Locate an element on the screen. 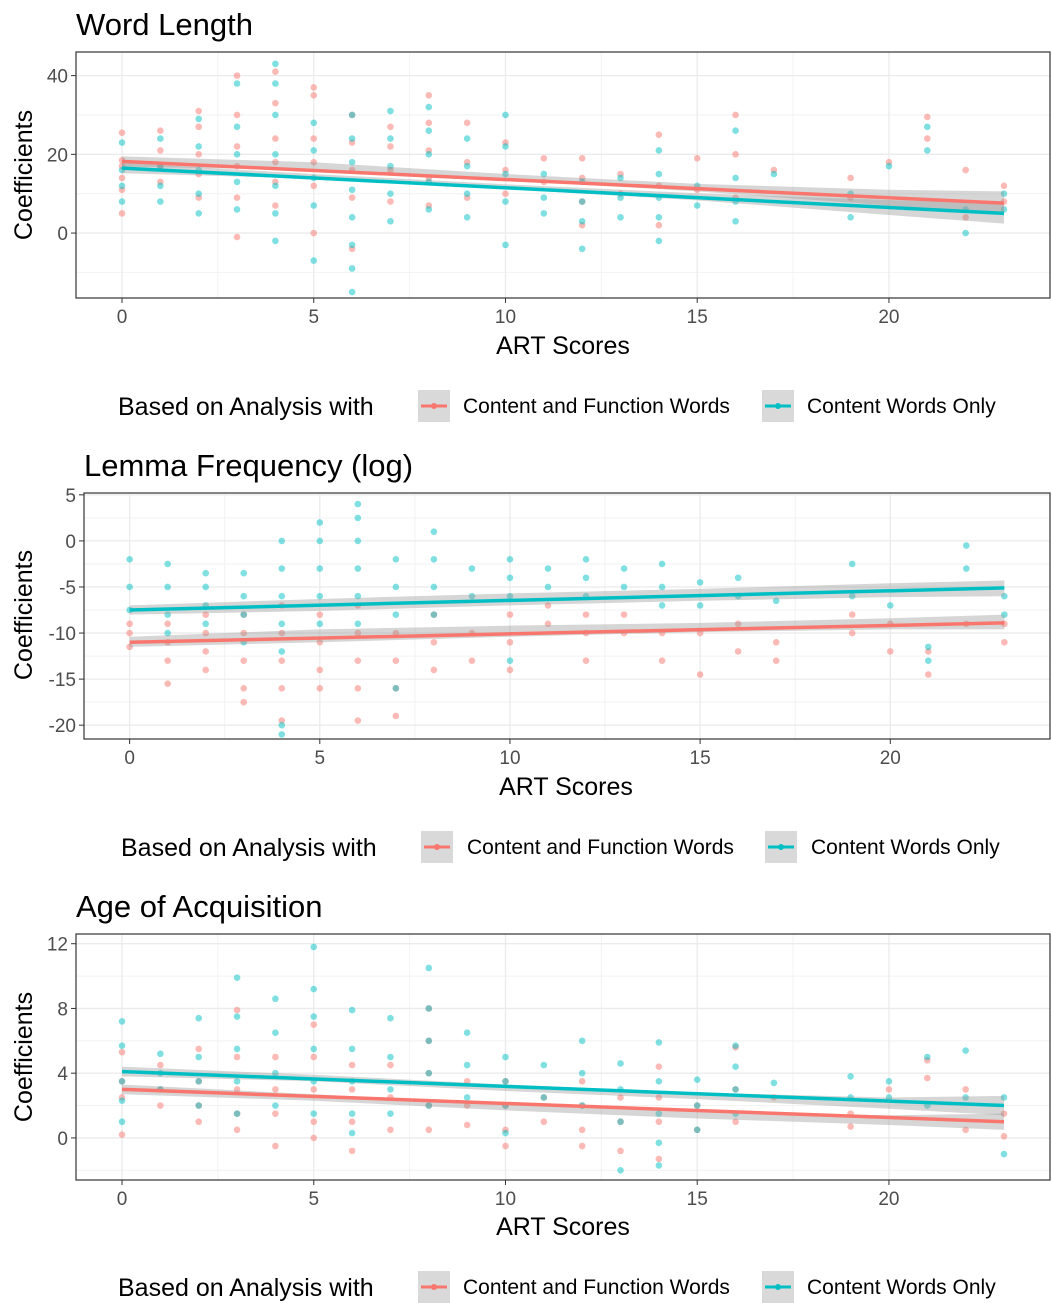  trend-line is located at coordinates (563, 1088).